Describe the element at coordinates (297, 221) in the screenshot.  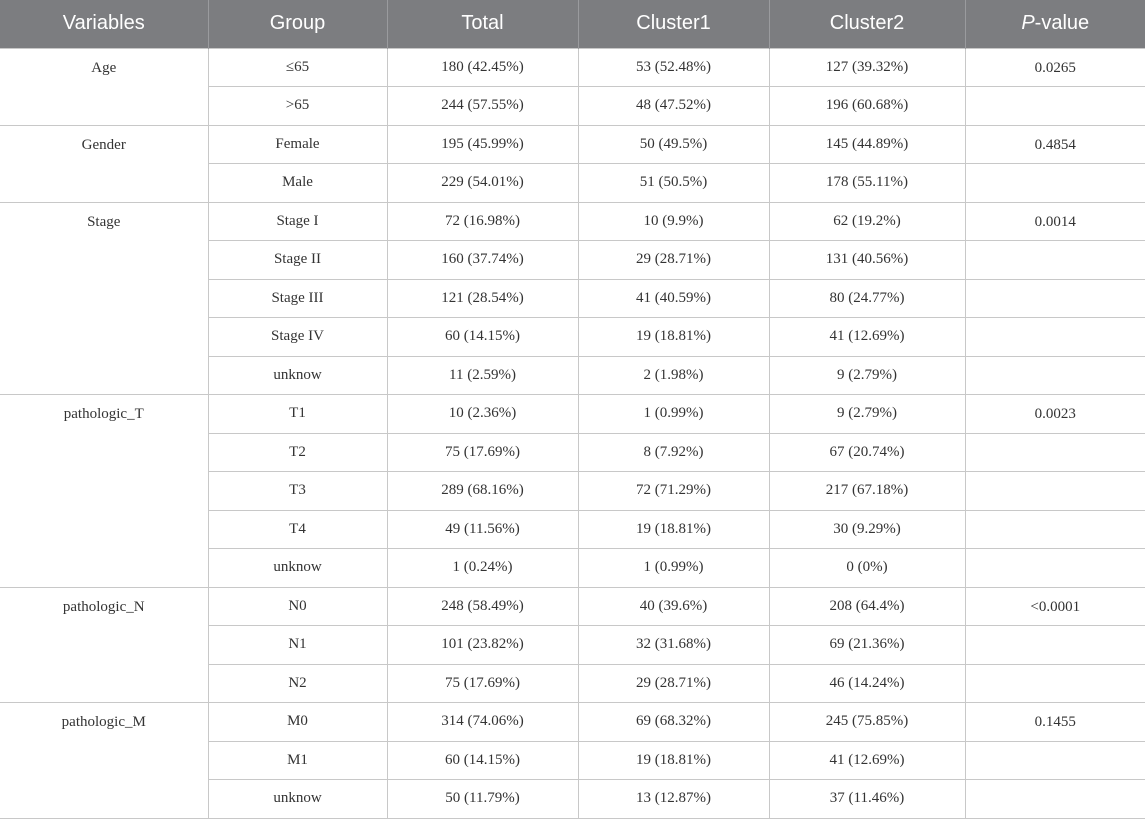
I see `group-cell: Stage I` at that location.